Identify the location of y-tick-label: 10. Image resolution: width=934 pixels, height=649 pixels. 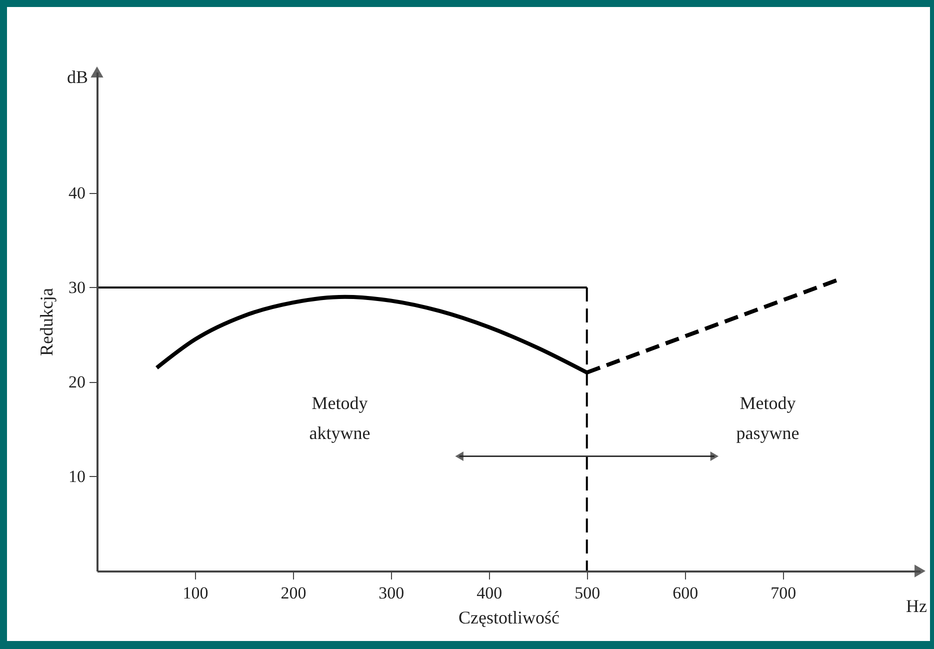
(77, 476).